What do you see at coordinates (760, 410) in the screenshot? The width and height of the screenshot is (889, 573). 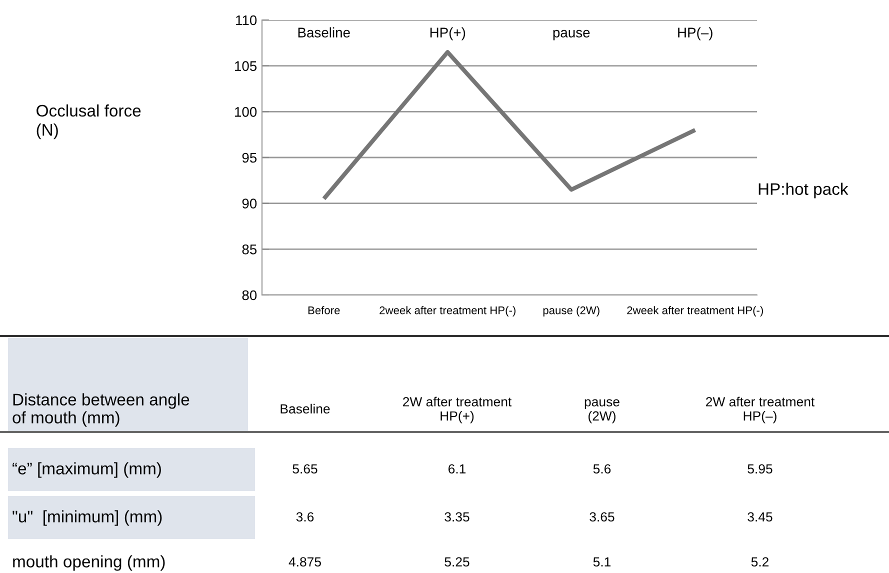 I see `x-tick-label: 2W after treatment HP(–)` at bounding box center [760, 410].